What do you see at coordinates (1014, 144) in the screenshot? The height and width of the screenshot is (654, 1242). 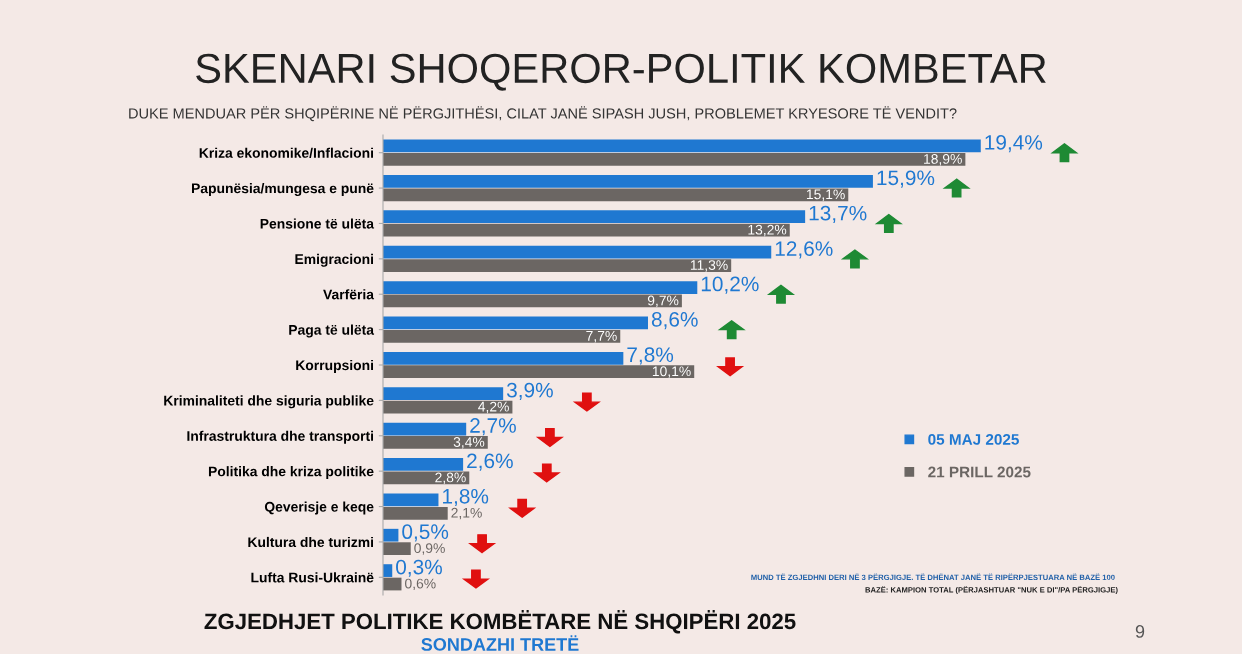 I see `data-label: 19,4%` at bounding box center [1014, 144].